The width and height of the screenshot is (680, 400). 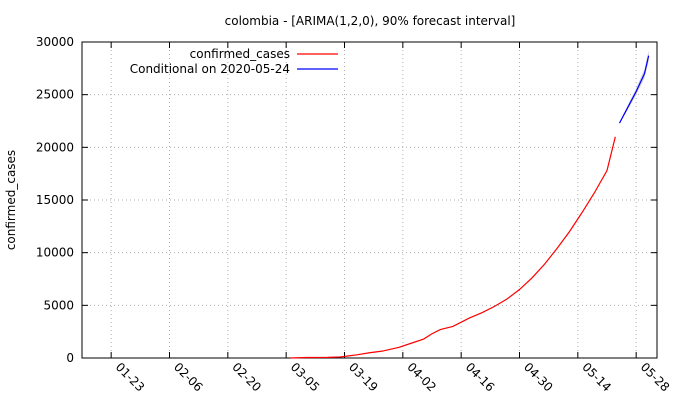 What do you see at coordinates (55, 95) in the screenshot?
I see `y-tick-label: 25000` at bounding box center [55, 95].